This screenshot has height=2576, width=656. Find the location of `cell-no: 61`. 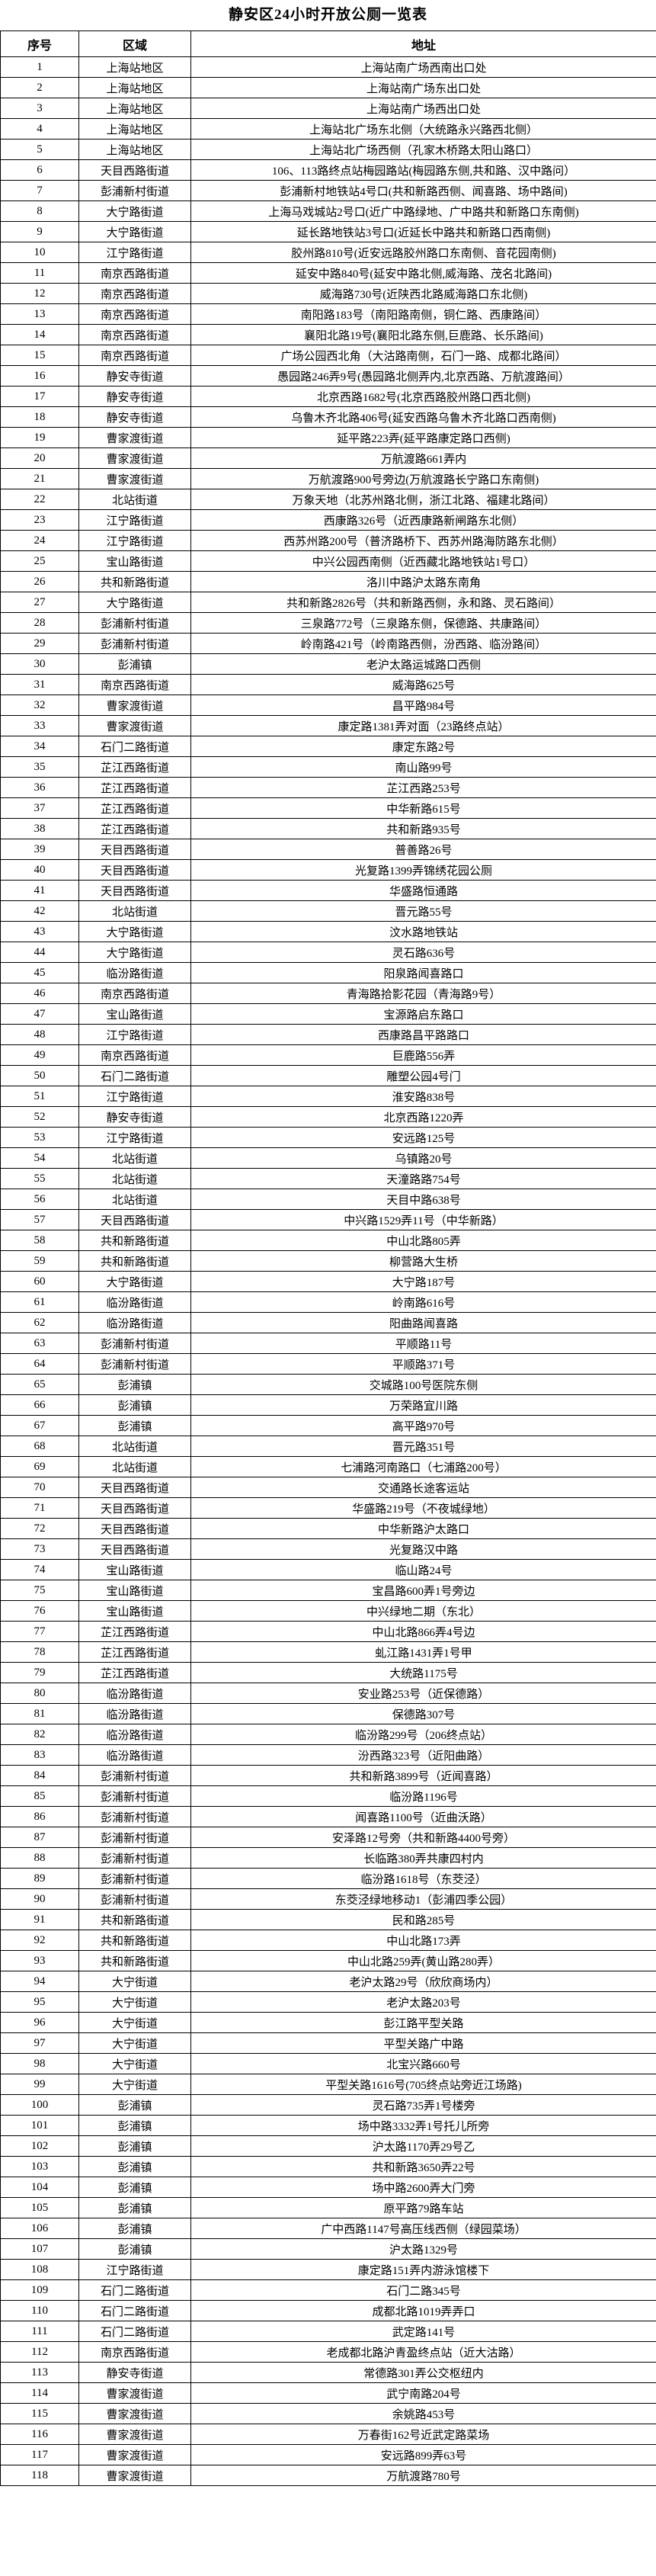

cell-no: 61 is located at coordinates (39, 1302).